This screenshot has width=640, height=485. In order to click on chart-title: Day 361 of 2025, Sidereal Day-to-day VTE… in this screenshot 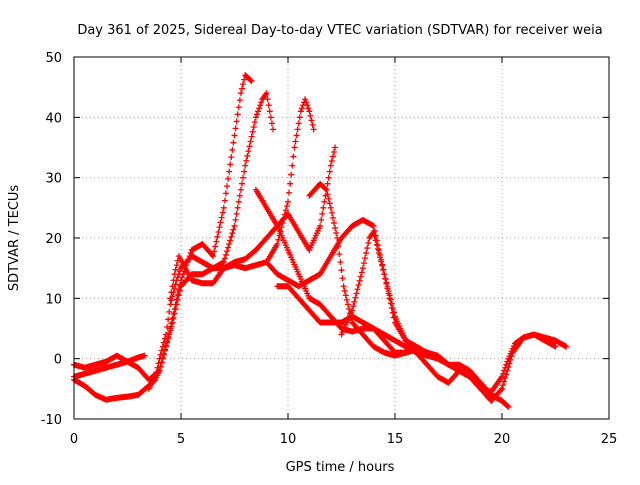, I will do `click(339, 30)`.